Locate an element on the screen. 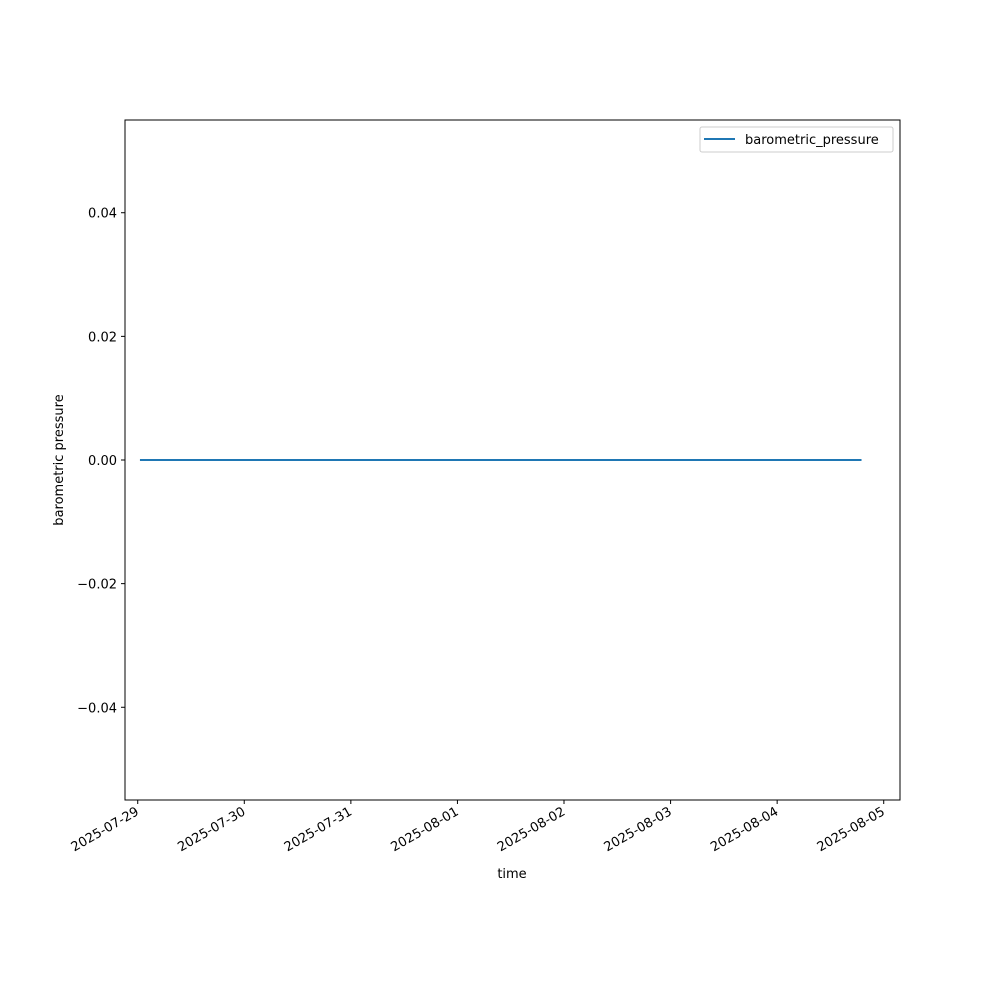 Image resolution: width=1000 pixels, height=1004 pixels. y-tick-label: 0.00 is located at coordinates (102, 461).